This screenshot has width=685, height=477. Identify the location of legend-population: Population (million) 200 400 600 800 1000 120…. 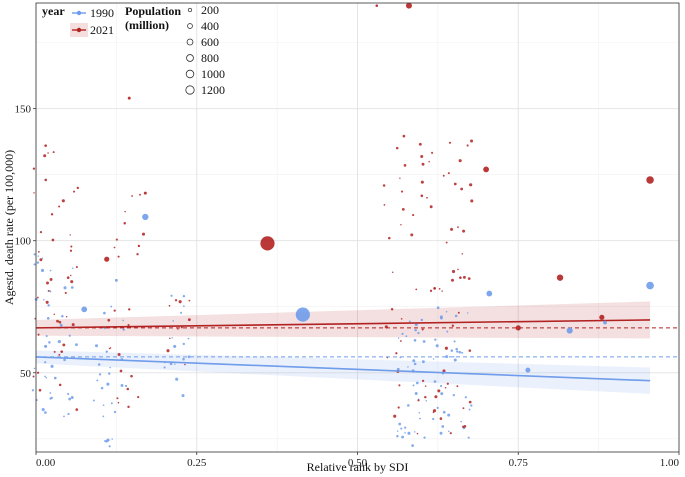
(175, 50).